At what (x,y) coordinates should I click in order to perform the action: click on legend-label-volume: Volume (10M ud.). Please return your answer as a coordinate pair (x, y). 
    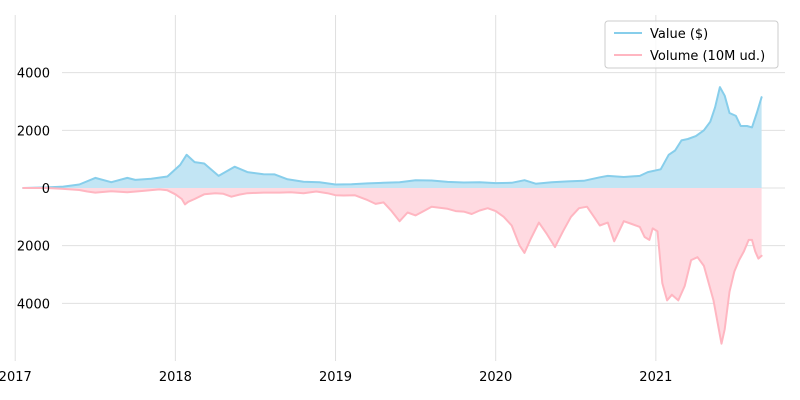
    Looking at the image, I should click on (707, 56).